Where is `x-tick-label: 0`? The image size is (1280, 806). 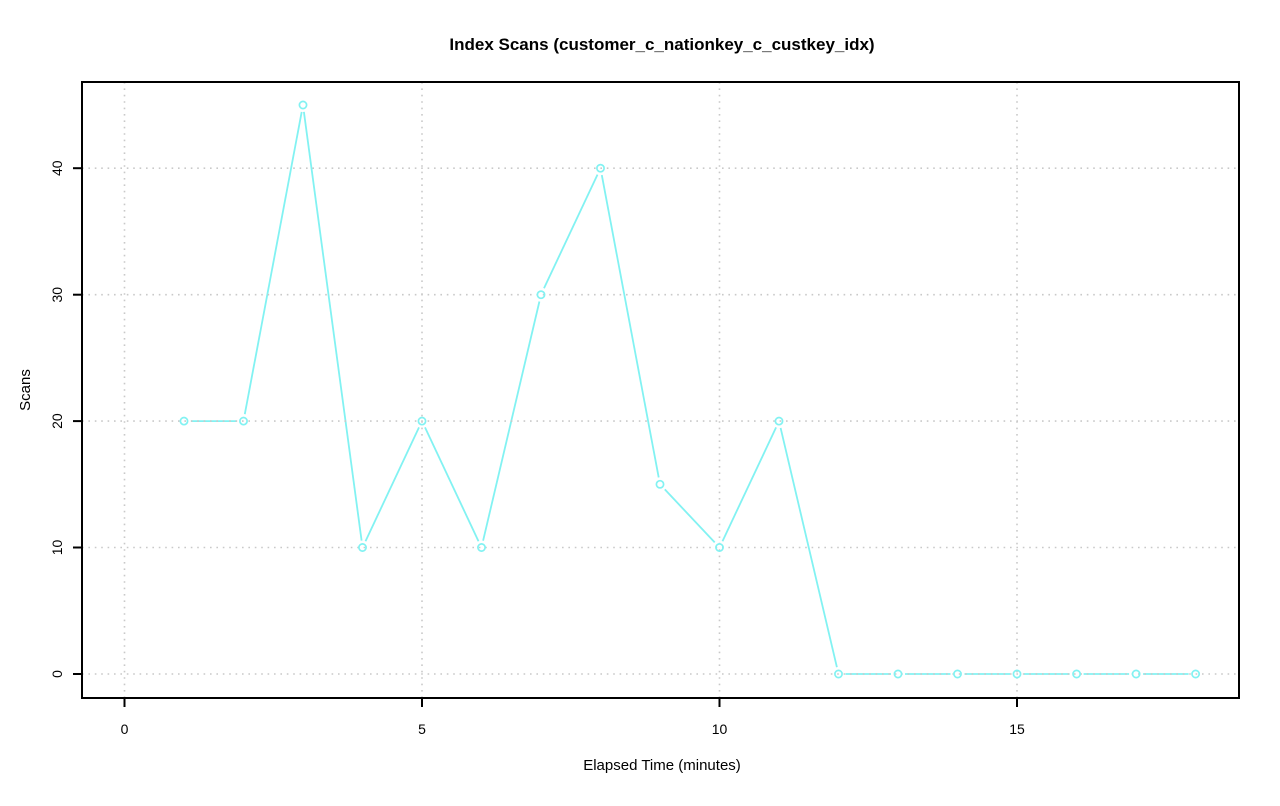 x-tick-label: 0 is located at coordinates (125, 729).